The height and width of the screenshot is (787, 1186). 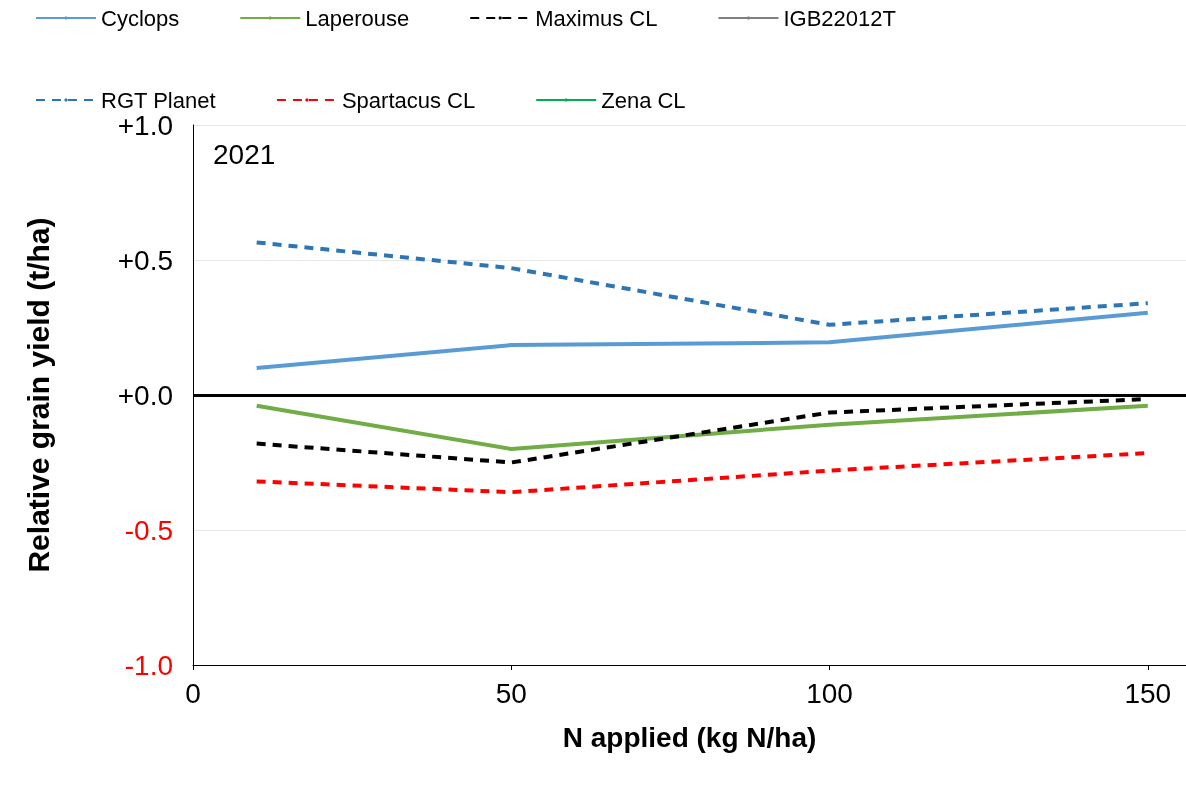 What do you see at coordinates (244, 154) in the screenshot?
I see `annotation: 2021` at bounding box center [244, 154].